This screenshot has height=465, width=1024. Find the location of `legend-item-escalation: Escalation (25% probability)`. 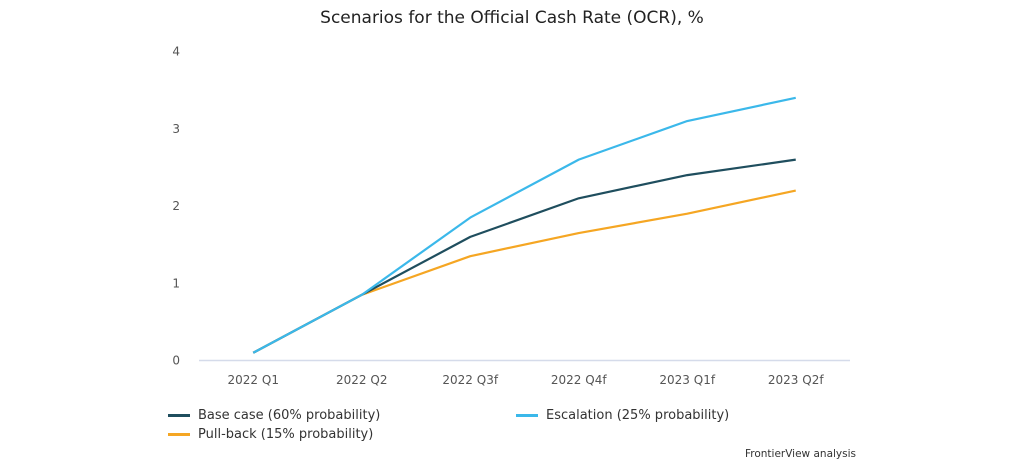

legend-item-escalation: Escalation (25% probability) is located at coordinates (622, 415).